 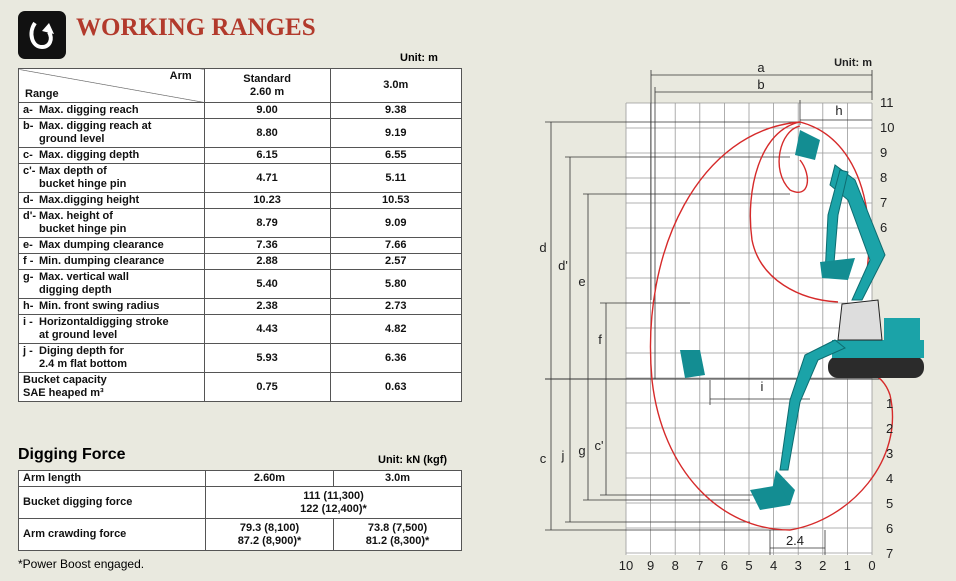 I want to click on range-label: g- Max. vertical wall digging depth, so click(x=111, y=284).